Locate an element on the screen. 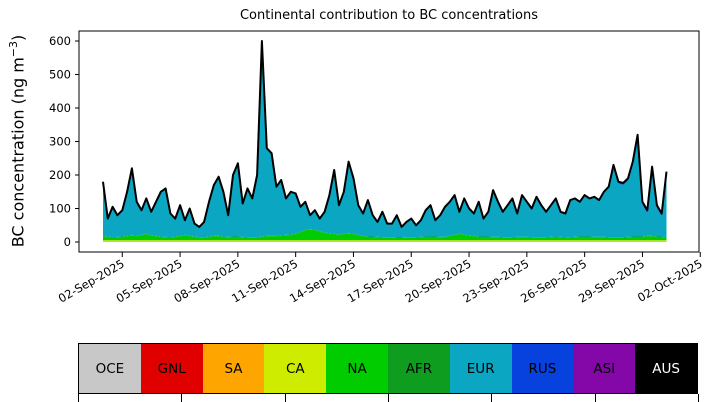  legend-item-label: NA is located at coordinates (357, 368).